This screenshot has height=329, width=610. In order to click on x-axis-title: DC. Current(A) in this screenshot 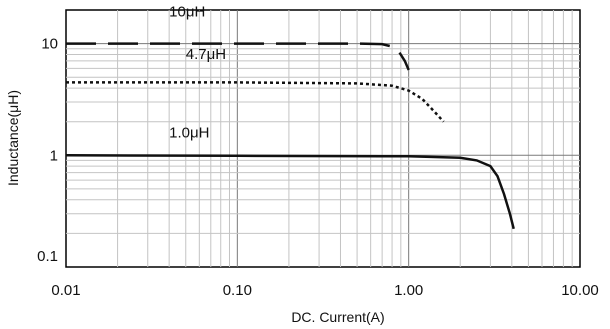, I will do `click(337, 317)`.